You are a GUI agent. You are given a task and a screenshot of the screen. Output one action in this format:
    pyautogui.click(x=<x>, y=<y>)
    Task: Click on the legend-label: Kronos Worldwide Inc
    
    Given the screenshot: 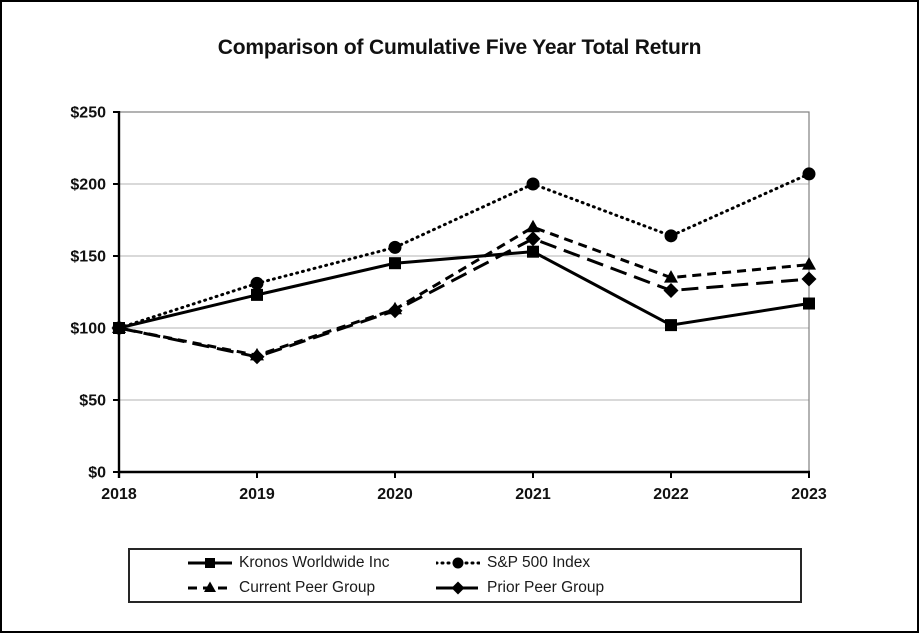 What is the action you would take?
    pyautogui.click(x=314, y=562)
    